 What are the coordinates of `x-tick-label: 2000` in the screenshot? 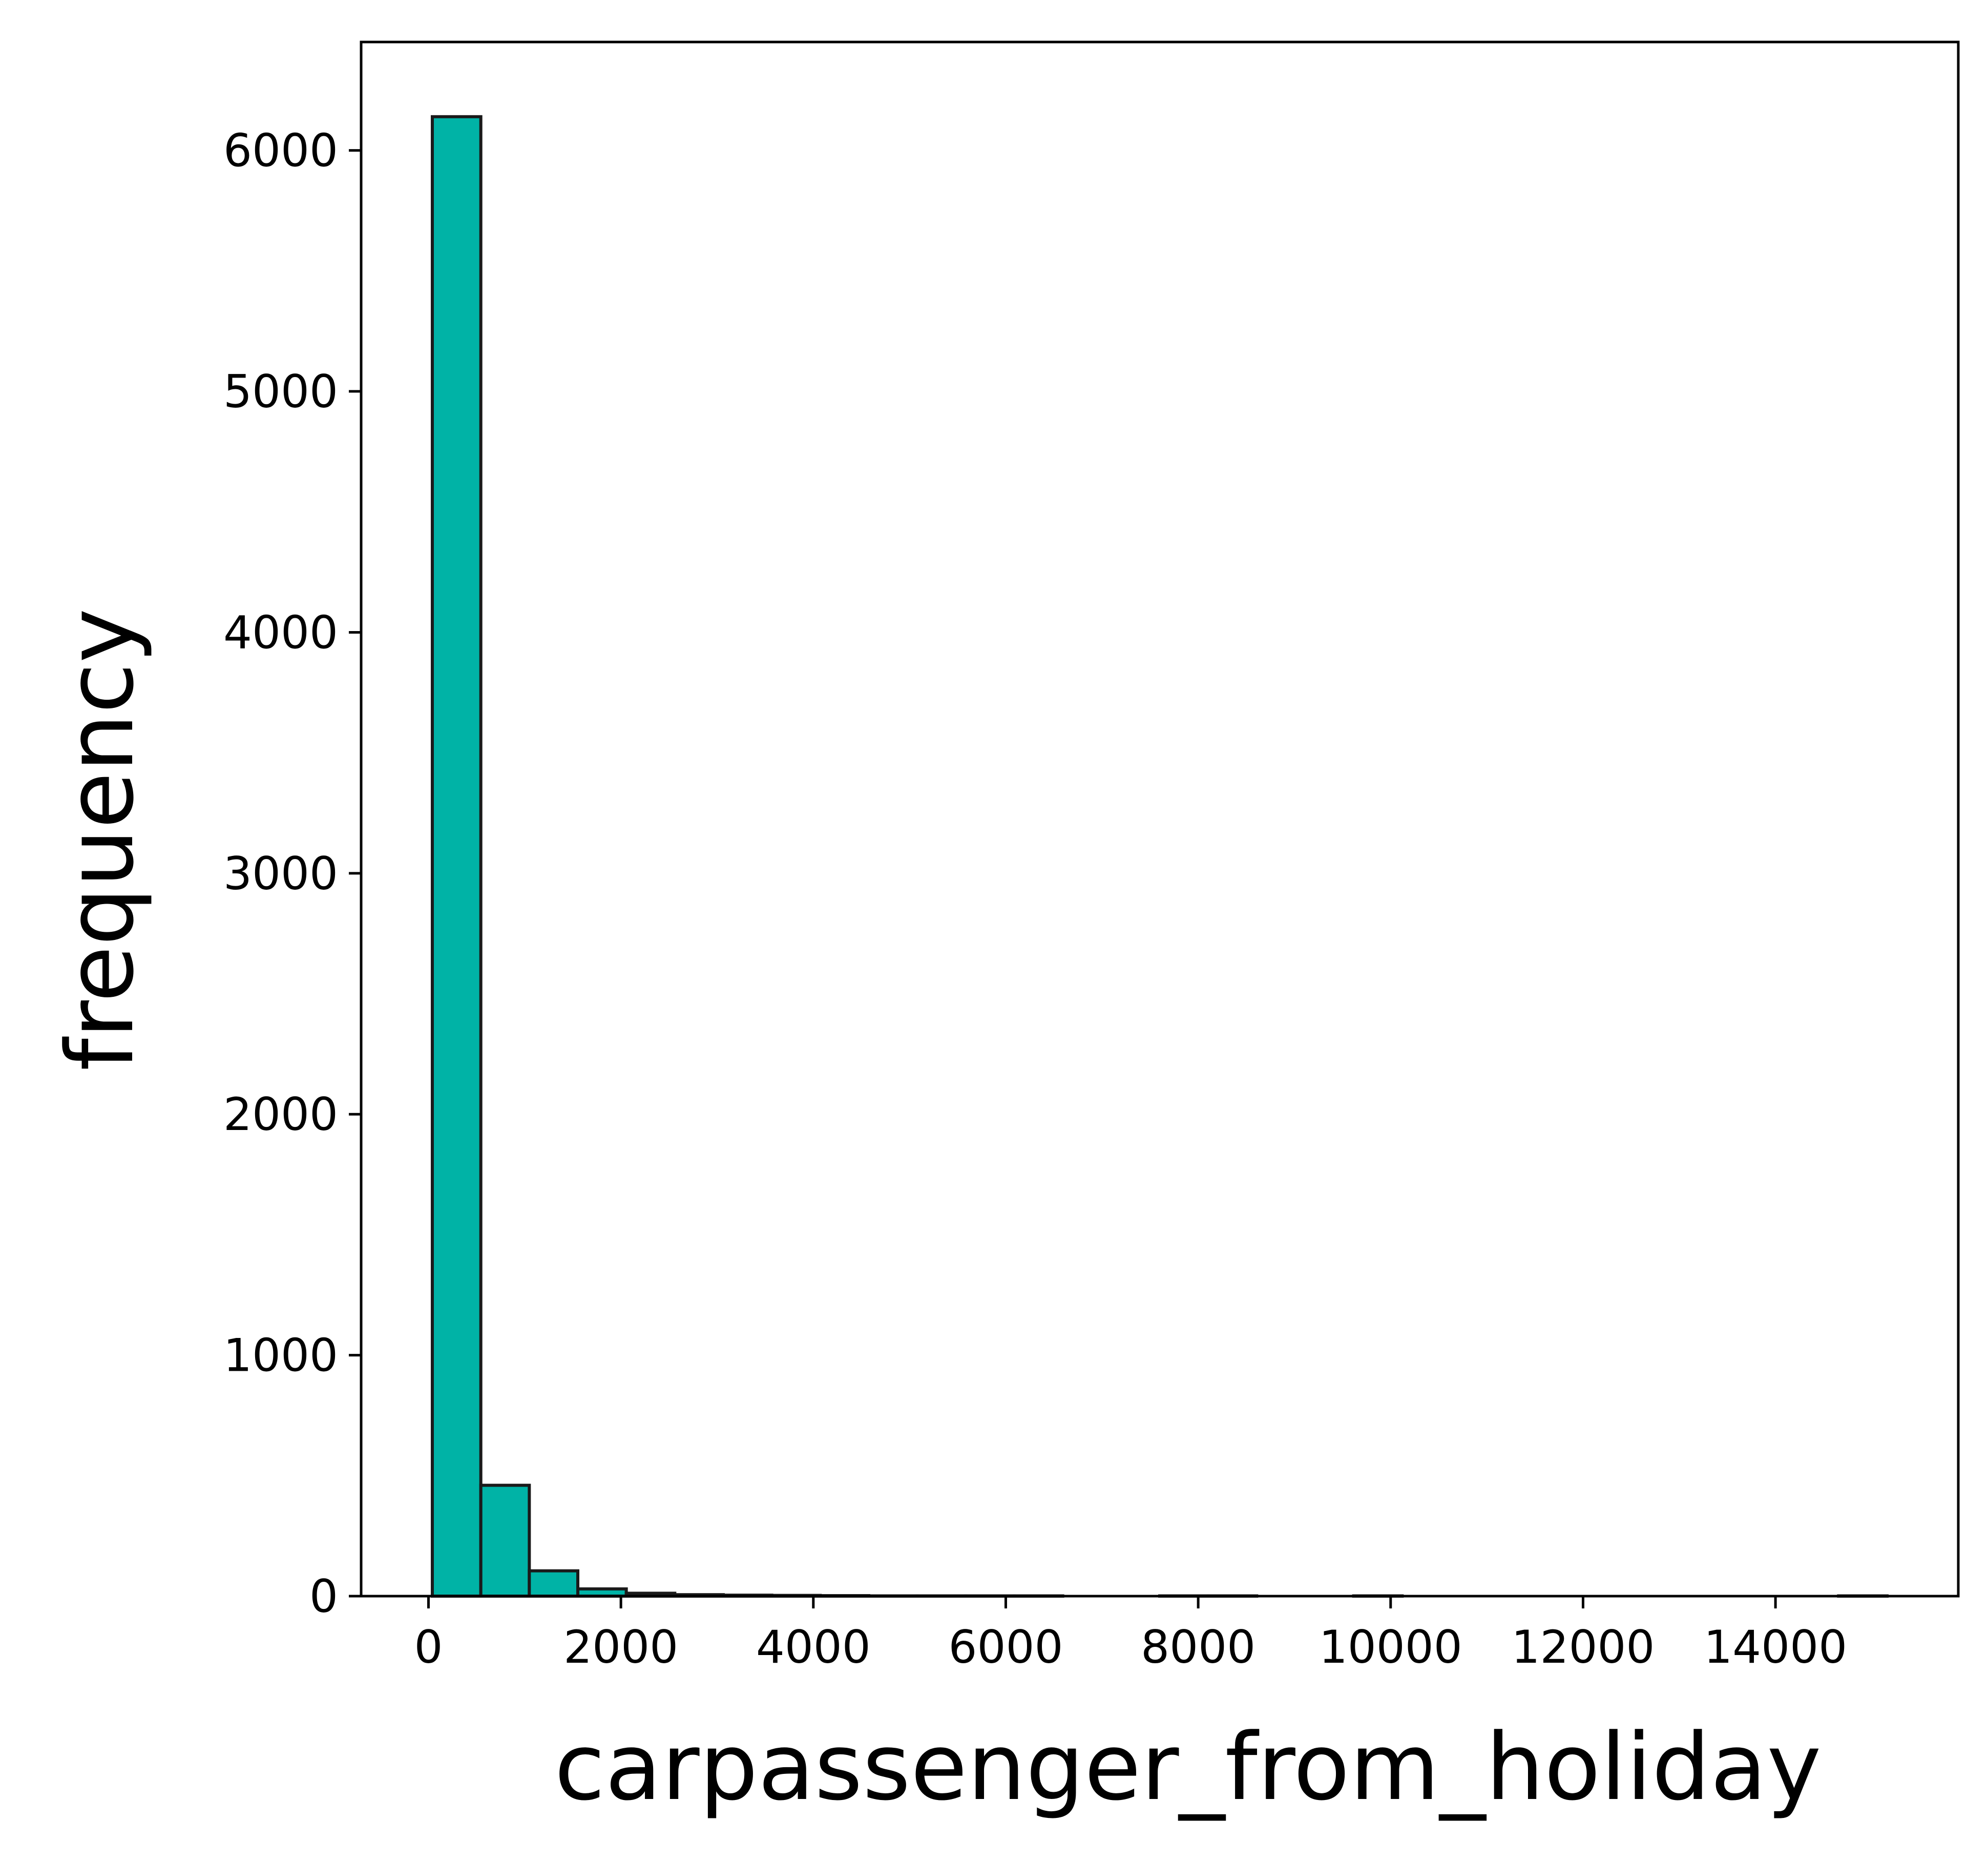 It's located at (620, 1647).